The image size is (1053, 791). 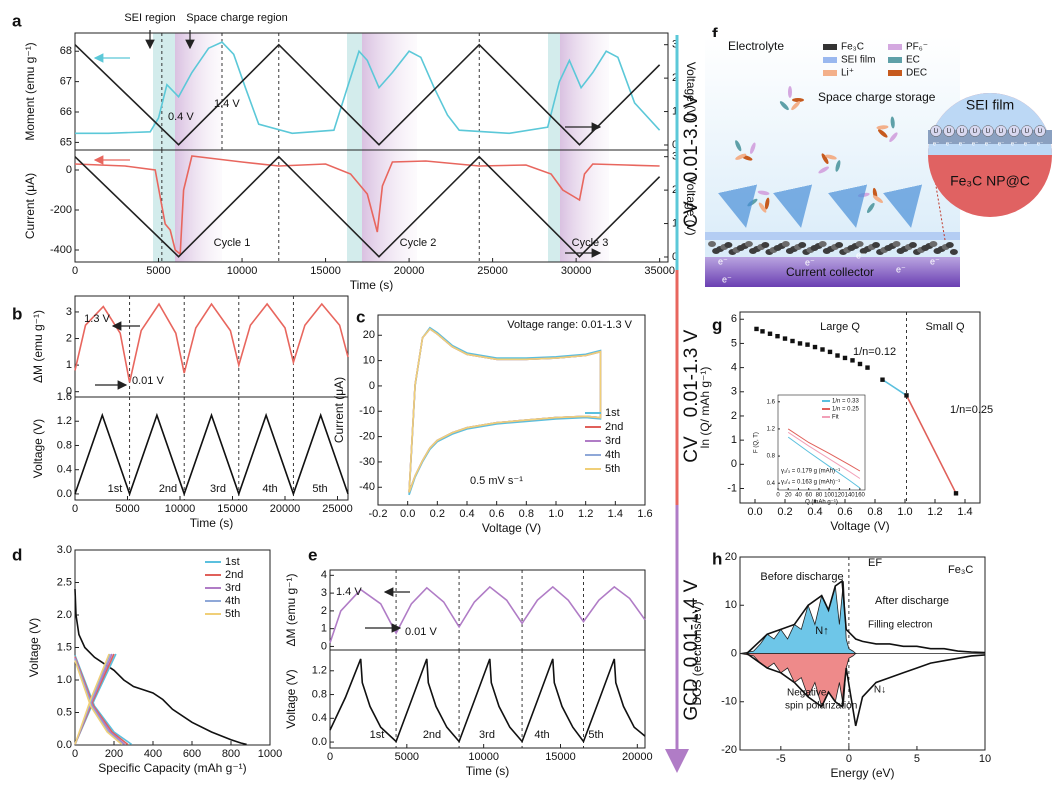 I want to click on y-tick-label: 67, so click(x=66, y=82).